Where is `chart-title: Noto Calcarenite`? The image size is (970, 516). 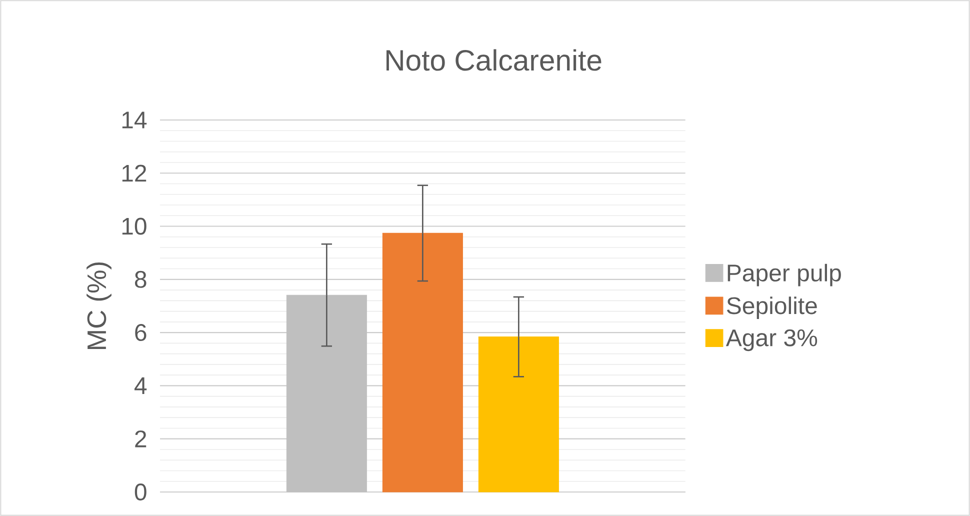 chart-title: Noto Calcarenite is located at coordinates (494, 60).